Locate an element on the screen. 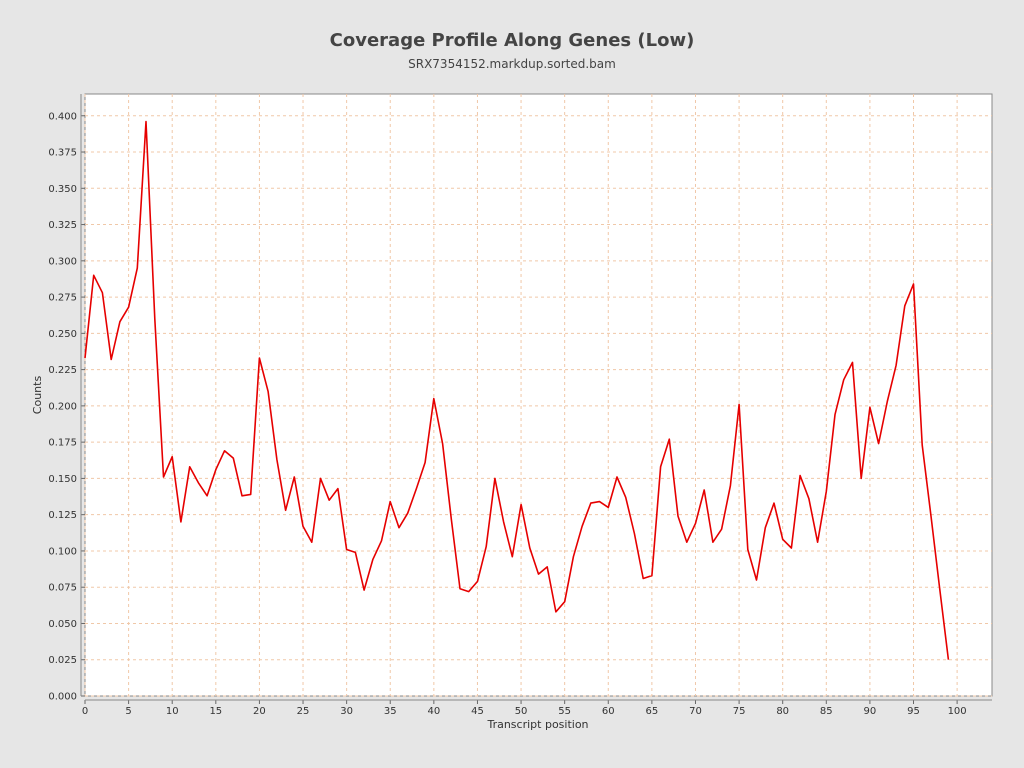 The width and height of the screenshot is (1024, 768). x-tick-label: 40 is located at coordinates (433, 711).